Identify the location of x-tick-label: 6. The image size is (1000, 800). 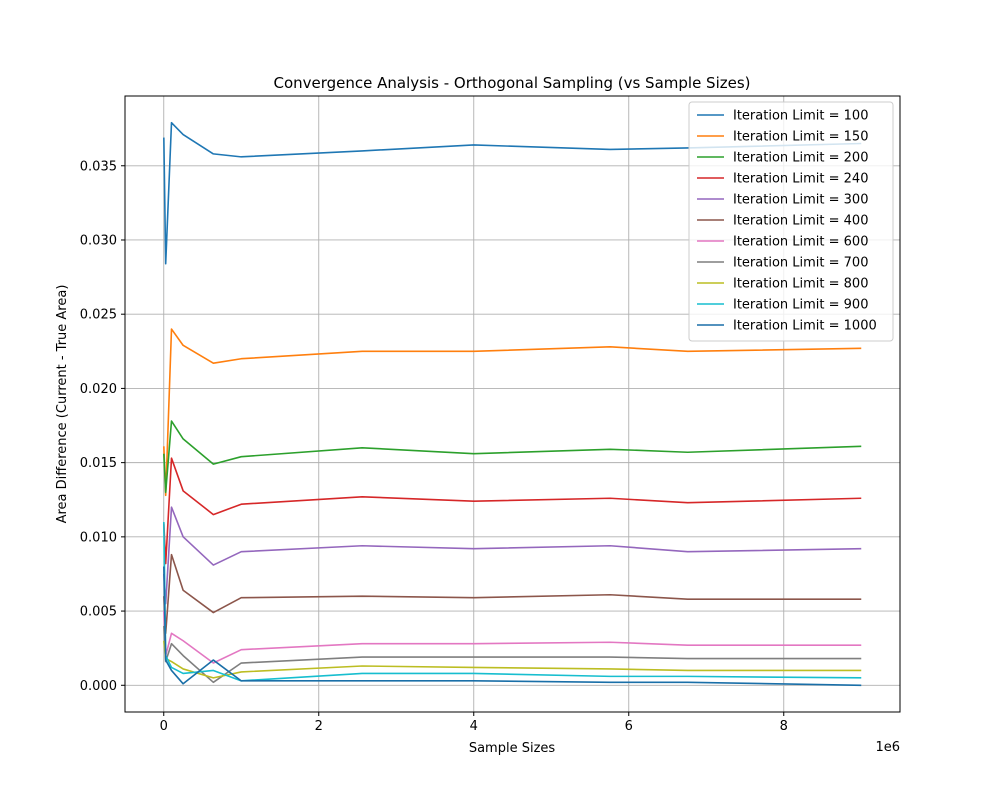
(629, 726).